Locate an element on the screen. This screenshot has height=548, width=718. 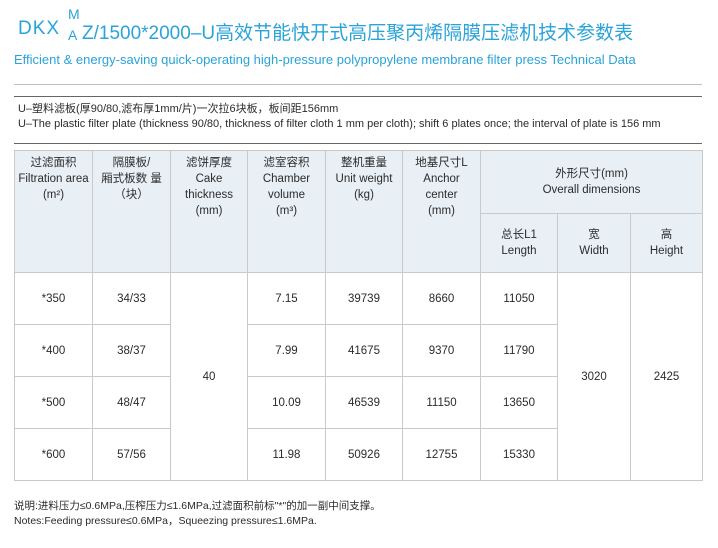
title-model-rest: Z/1500*2000–U高效节能快开式高压聚丙烯隔膜压滤机技术参数表 is located at coordinates (358, 33).